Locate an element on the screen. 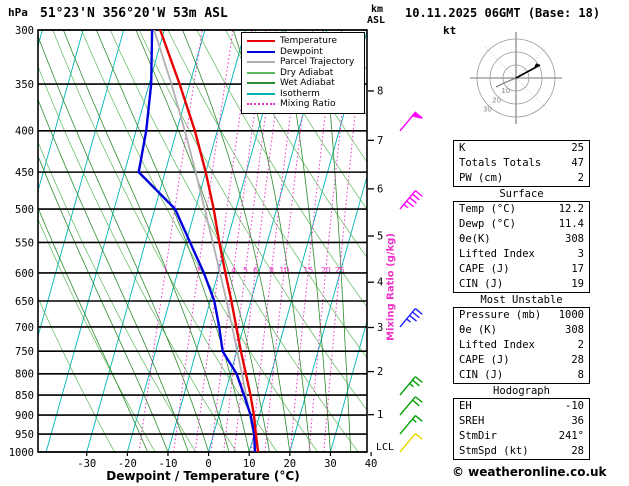  table-row: PW (cm) 2 is located at coordinates (521, 178).